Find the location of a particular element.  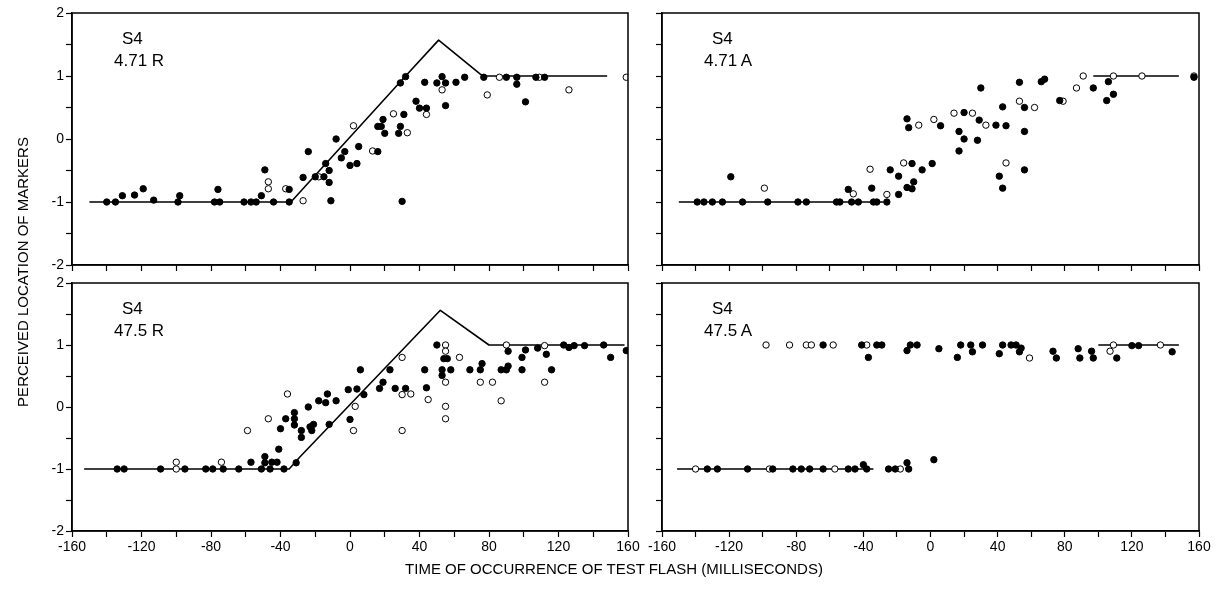

annotation: 47.5 A is located at coordinates (728, 331).